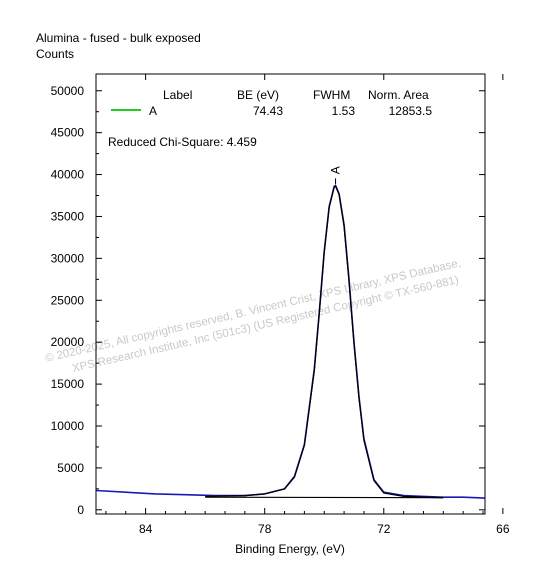 This screenshot has height=586, width=541. Describe the element at coordinates (384, 529) in the screenshot. I see `x-tick-label-2: 72` at that location.